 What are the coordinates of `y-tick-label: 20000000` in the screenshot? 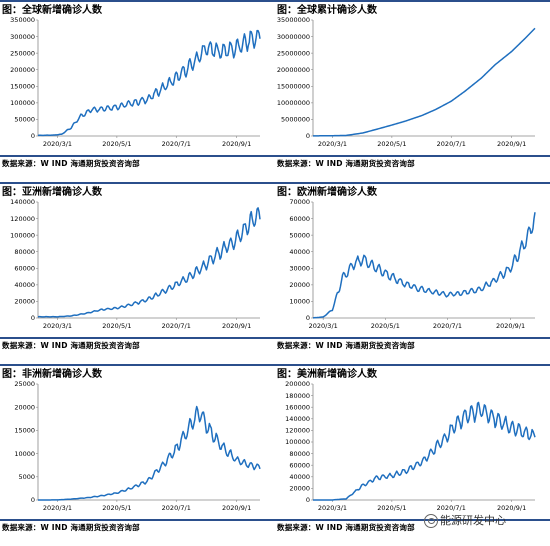 It's located at (293, 70).